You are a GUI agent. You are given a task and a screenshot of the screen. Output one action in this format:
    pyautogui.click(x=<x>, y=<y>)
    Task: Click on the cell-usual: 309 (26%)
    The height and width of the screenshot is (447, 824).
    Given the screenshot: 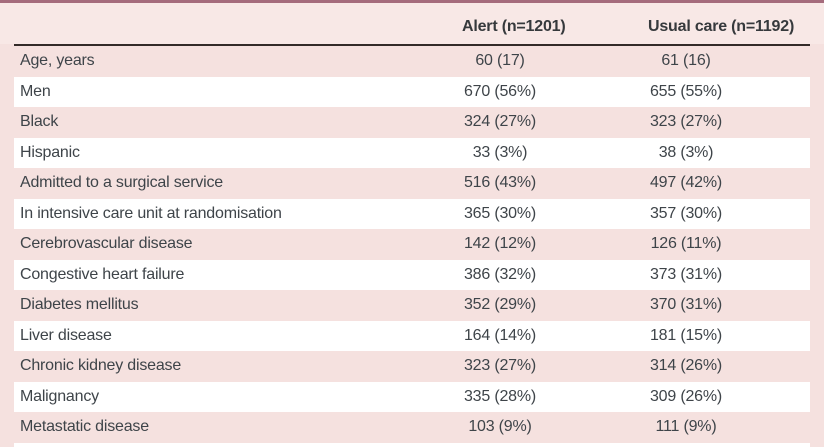 What is the action you would take?
    pyautogui.click(x=686, y=396)
    